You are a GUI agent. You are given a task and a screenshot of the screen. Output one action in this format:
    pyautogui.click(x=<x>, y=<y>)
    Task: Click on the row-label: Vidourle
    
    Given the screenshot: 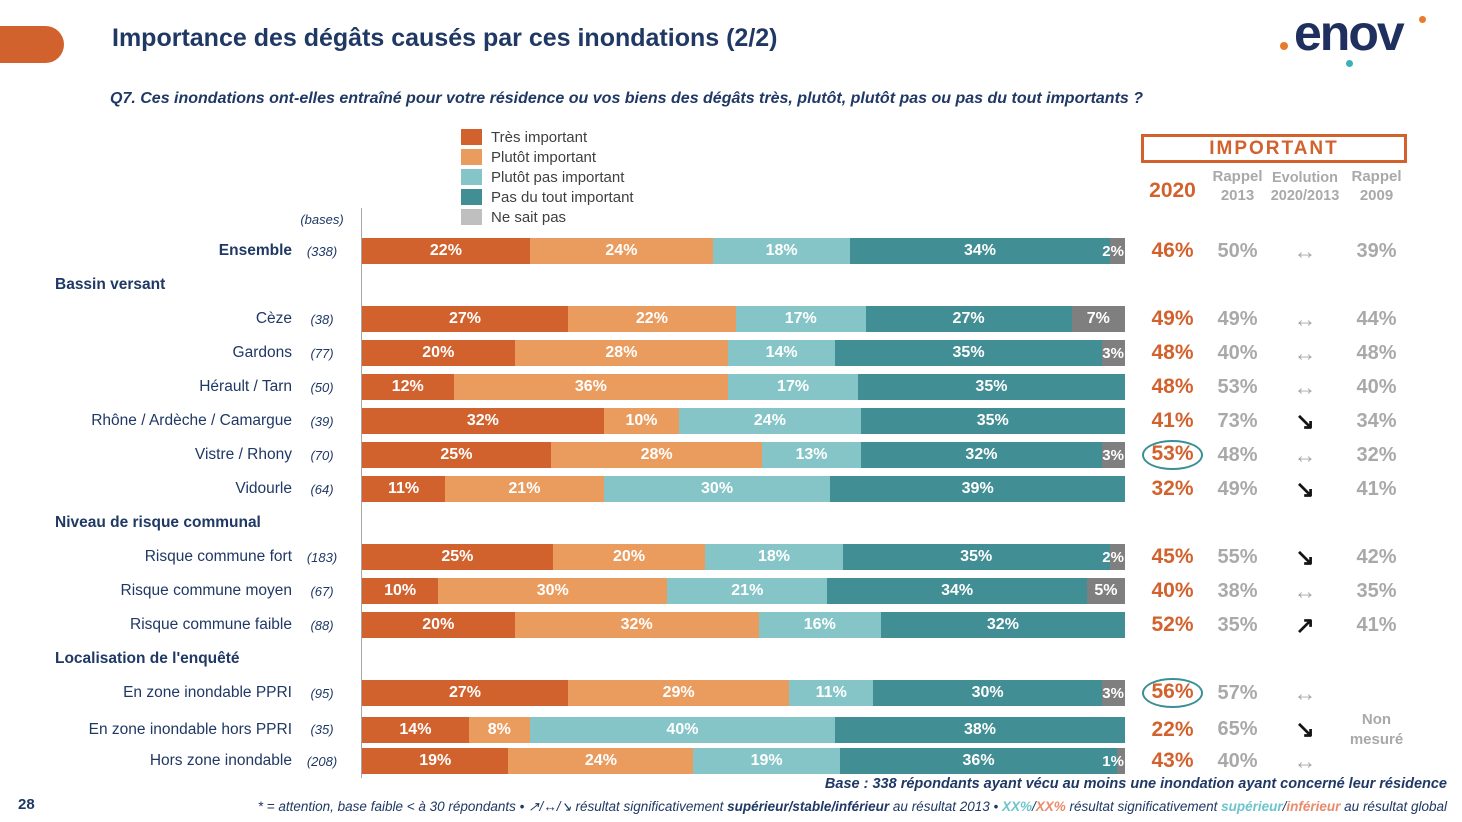 What is the action you would take?
    pyautogui.click(x=263, y=488)
    